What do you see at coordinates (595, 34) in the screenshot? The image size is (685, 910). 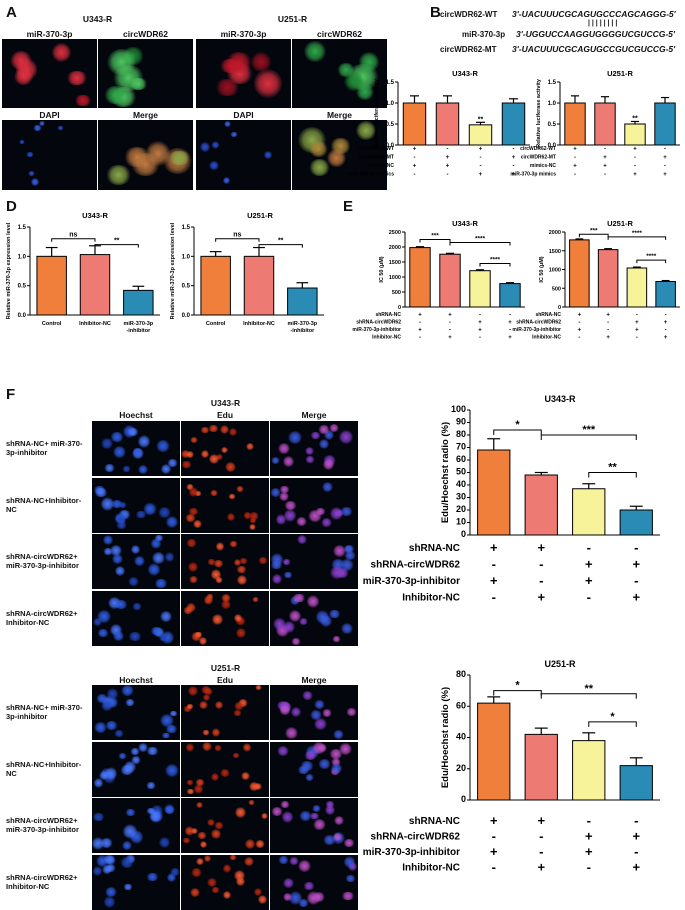 I see `seq-mir: 3'-UGGUCCAAGGUGGGGUCGUCCG-5'` at bounding box center [595, 34].